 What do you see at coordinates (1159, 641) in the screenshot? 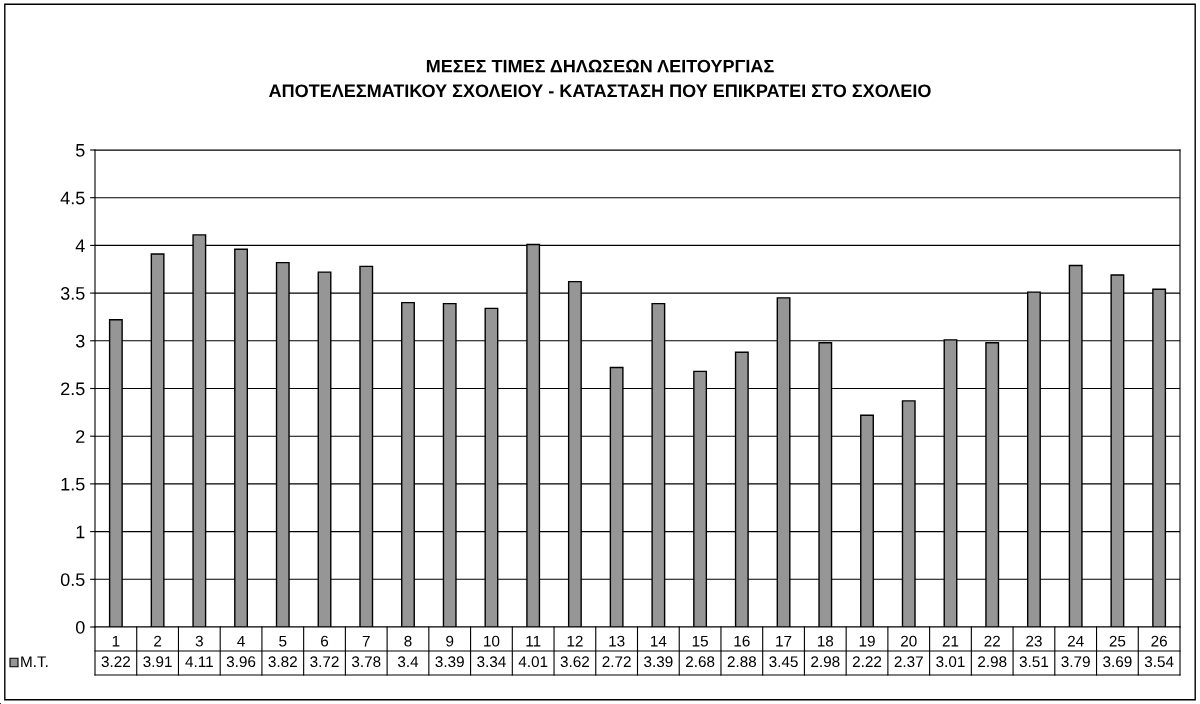
I see `x-tick-label: 26` at bounding box center [1159, 641].